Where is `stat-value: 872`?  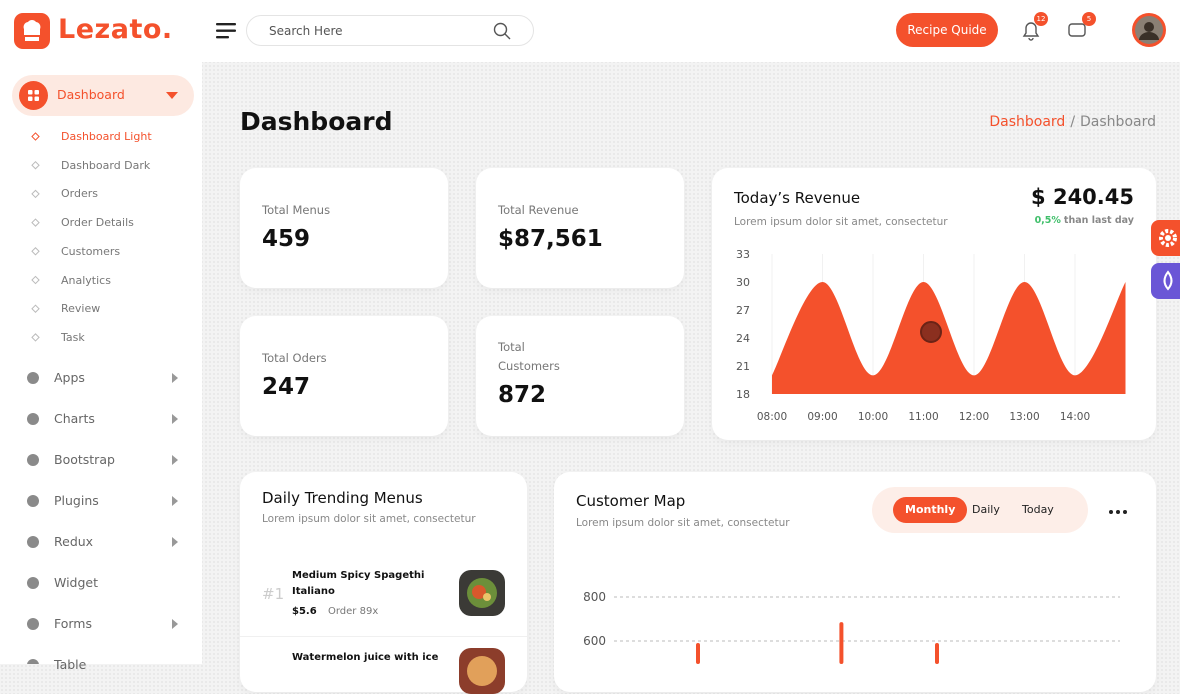 stat-value: 872 is located at coordinates (522, 395).